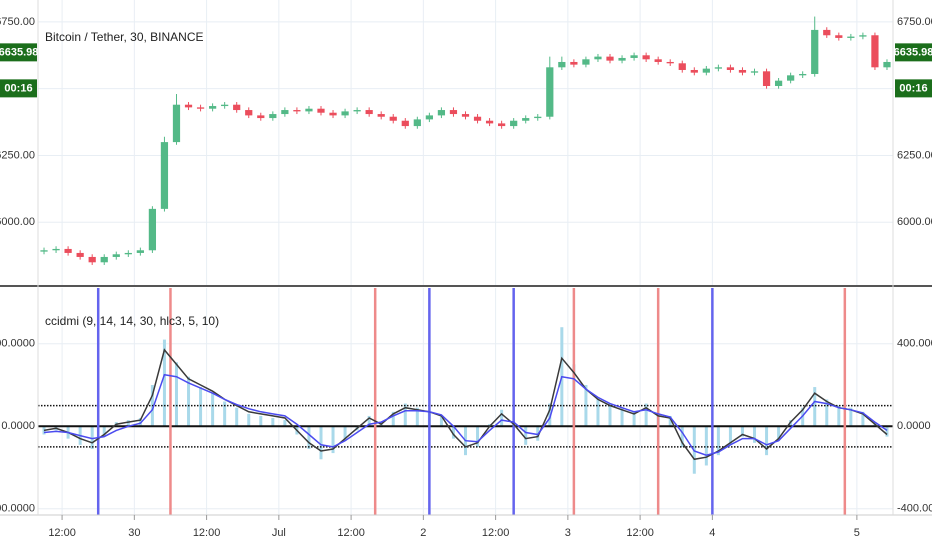  Describe the element at coordinates (914, 344) in the screenshot. I see `y-tick-label-right: 400.0000` at that location.